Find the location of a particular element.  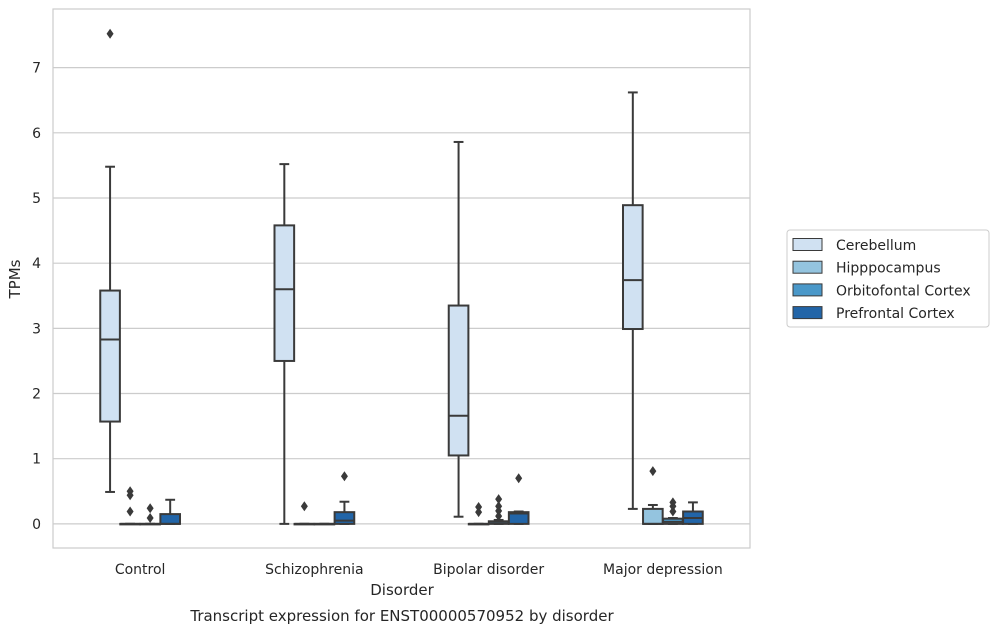

legend-frame is located at coordinates (888, 278).